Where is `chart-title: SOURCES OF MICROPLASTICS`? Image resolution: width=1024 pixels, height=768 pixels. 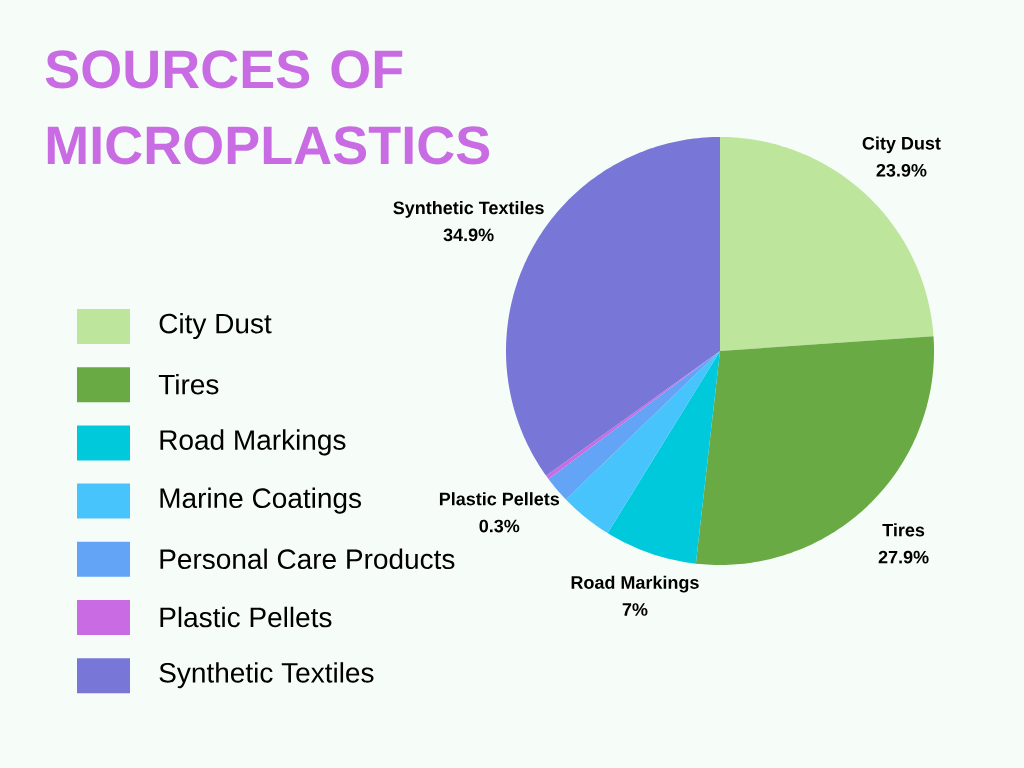
chart-title: SOURCES OF MICROPLASTICS is located at coordinates (267, 107).